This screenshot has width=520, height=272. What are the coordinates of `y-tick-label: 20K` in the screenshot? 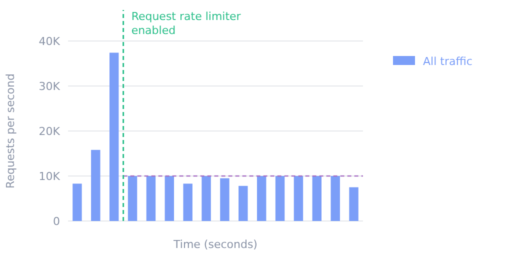 It's located at (49, 131).